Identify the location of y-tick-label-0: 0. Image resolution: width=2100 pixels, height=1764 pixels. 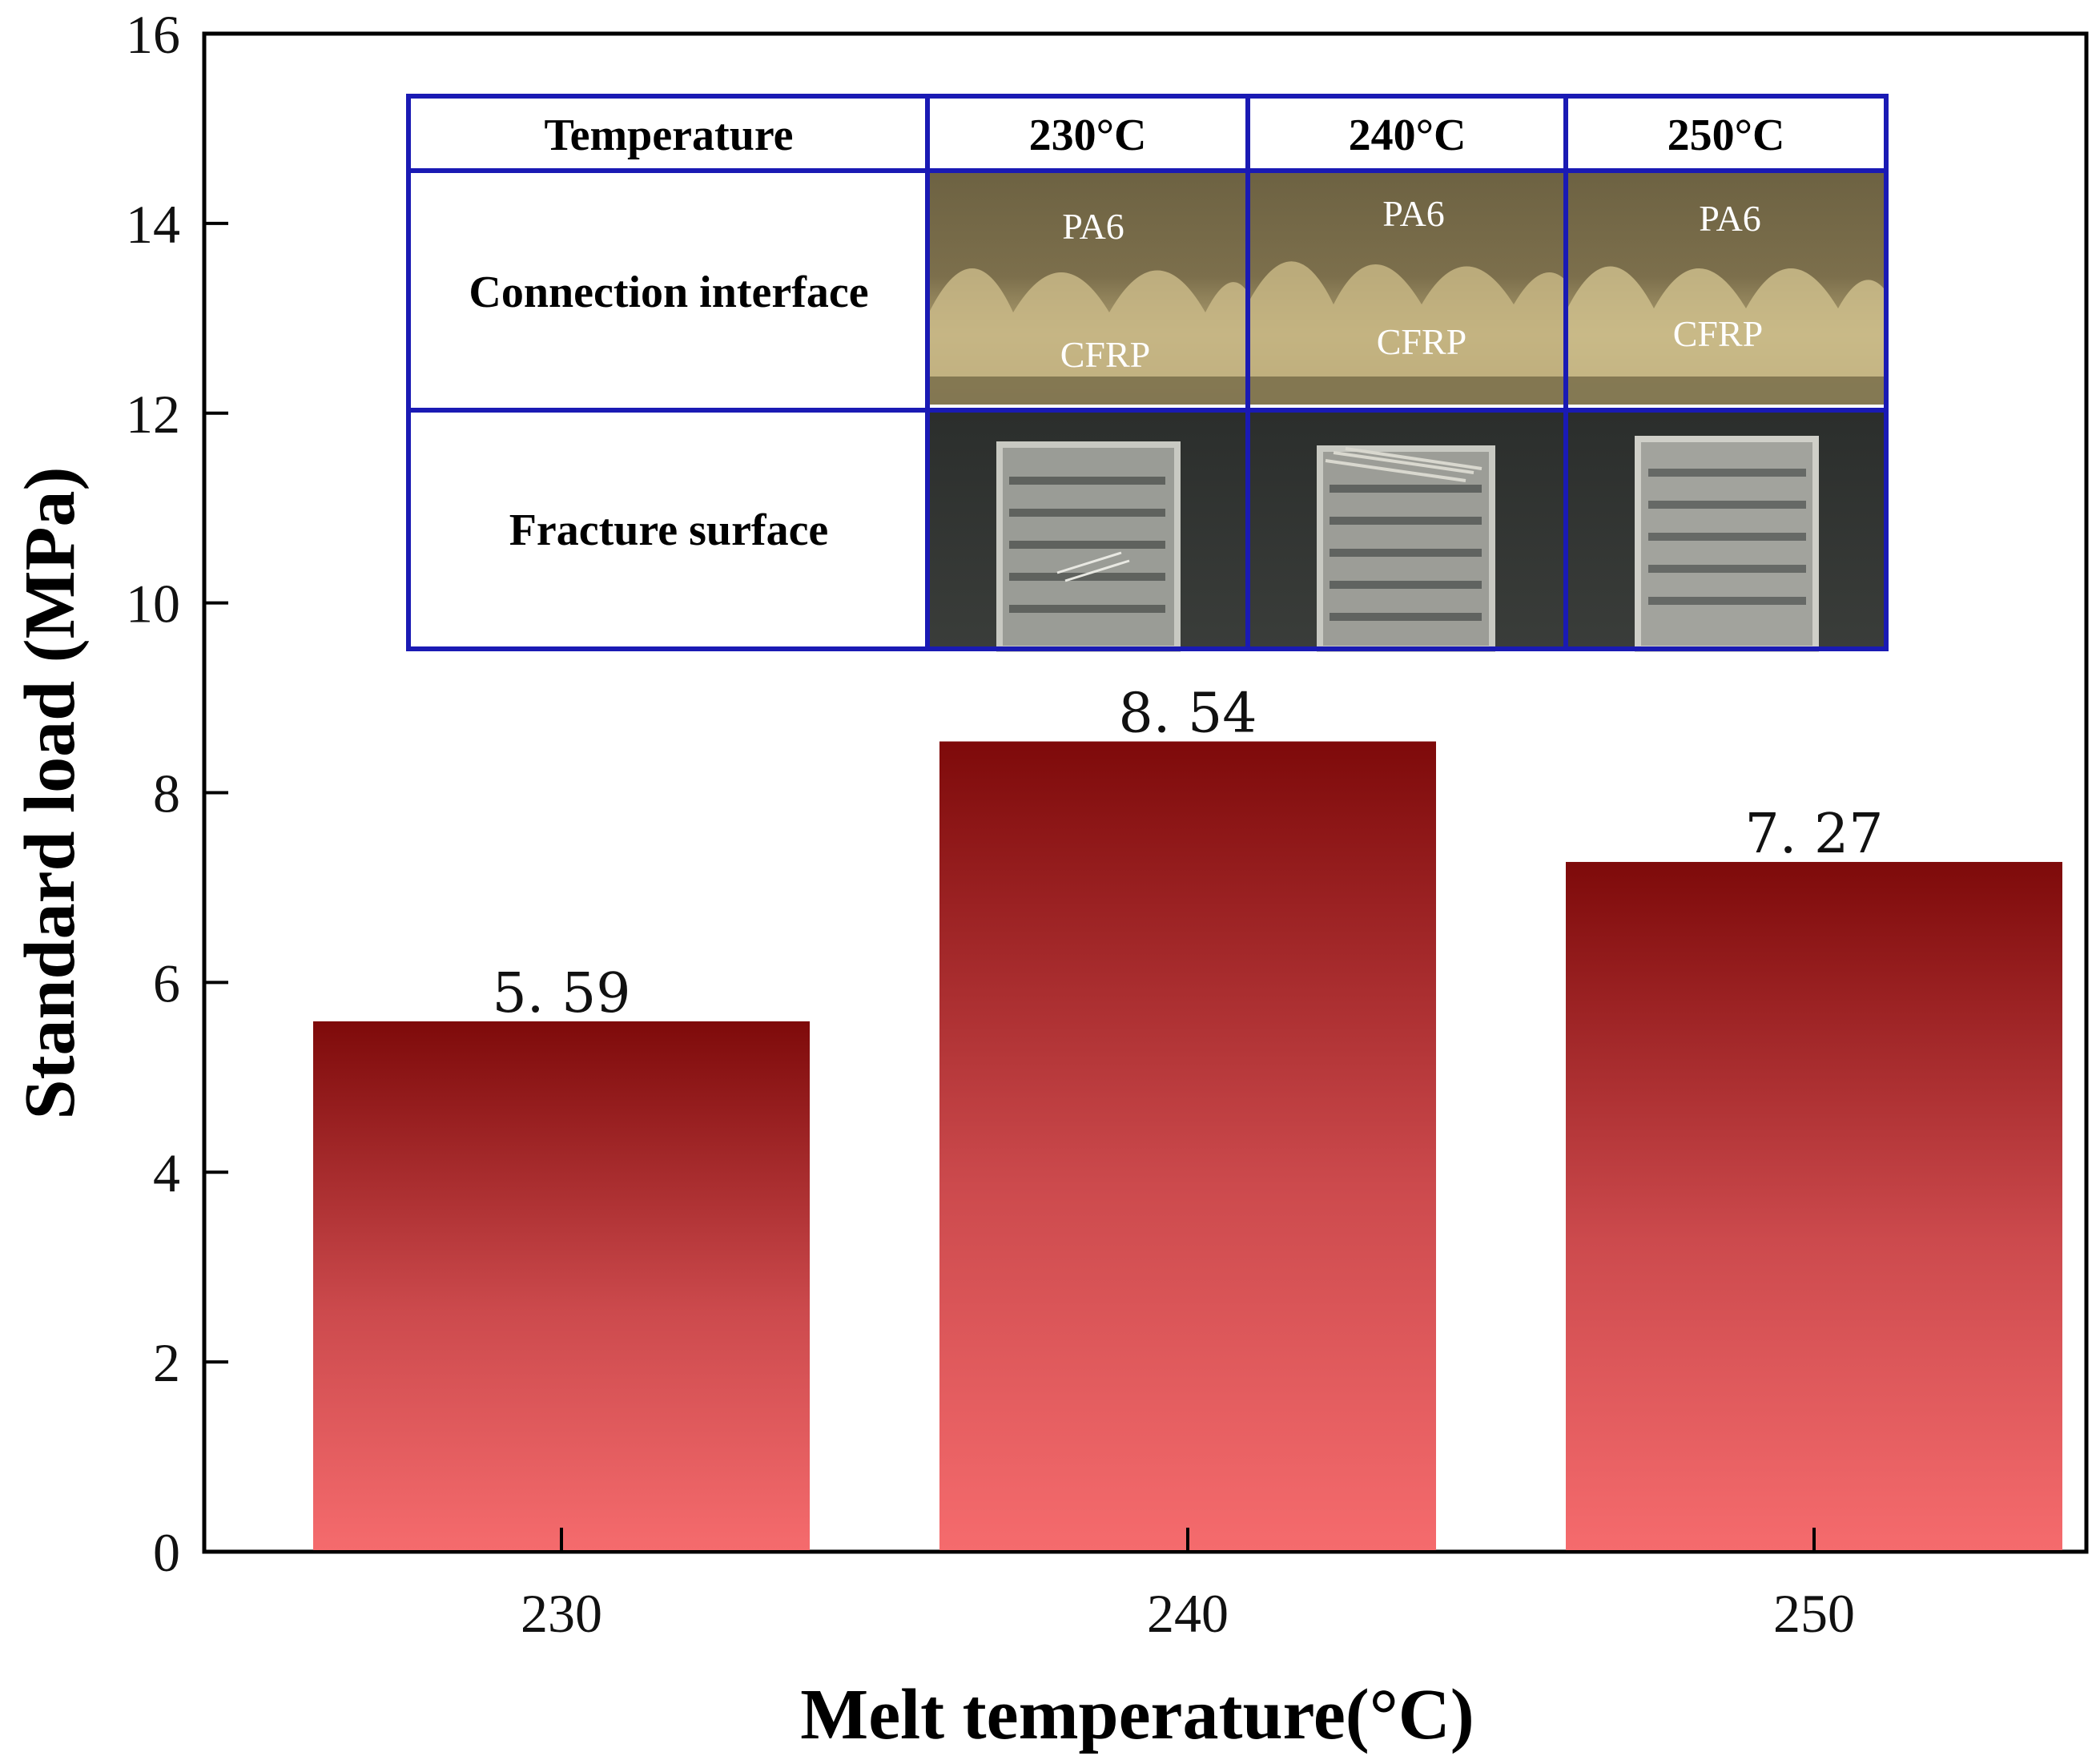
(166, 1552).